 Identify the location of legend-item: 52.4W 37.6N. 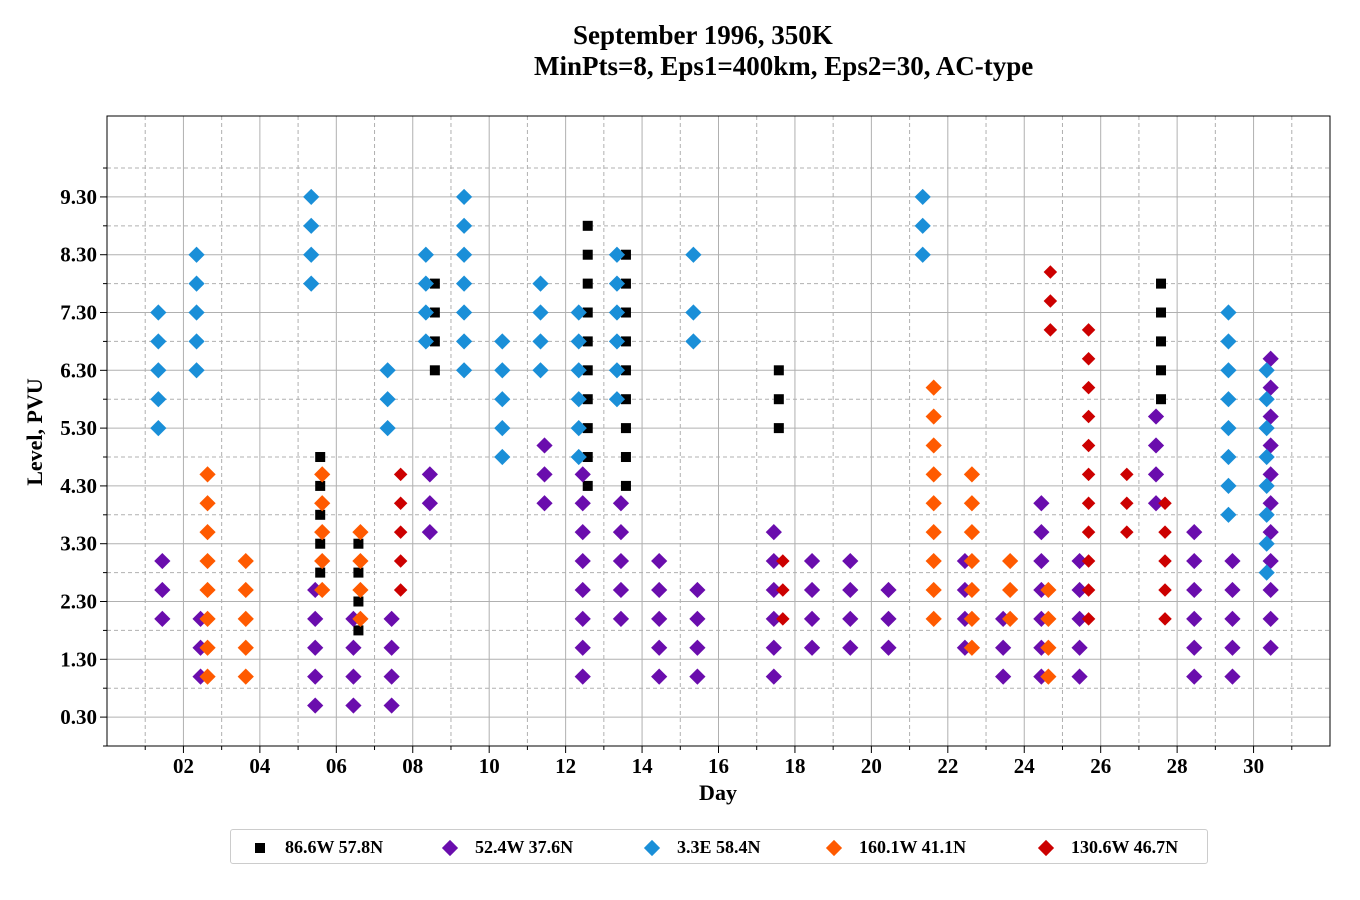
(506, 847).